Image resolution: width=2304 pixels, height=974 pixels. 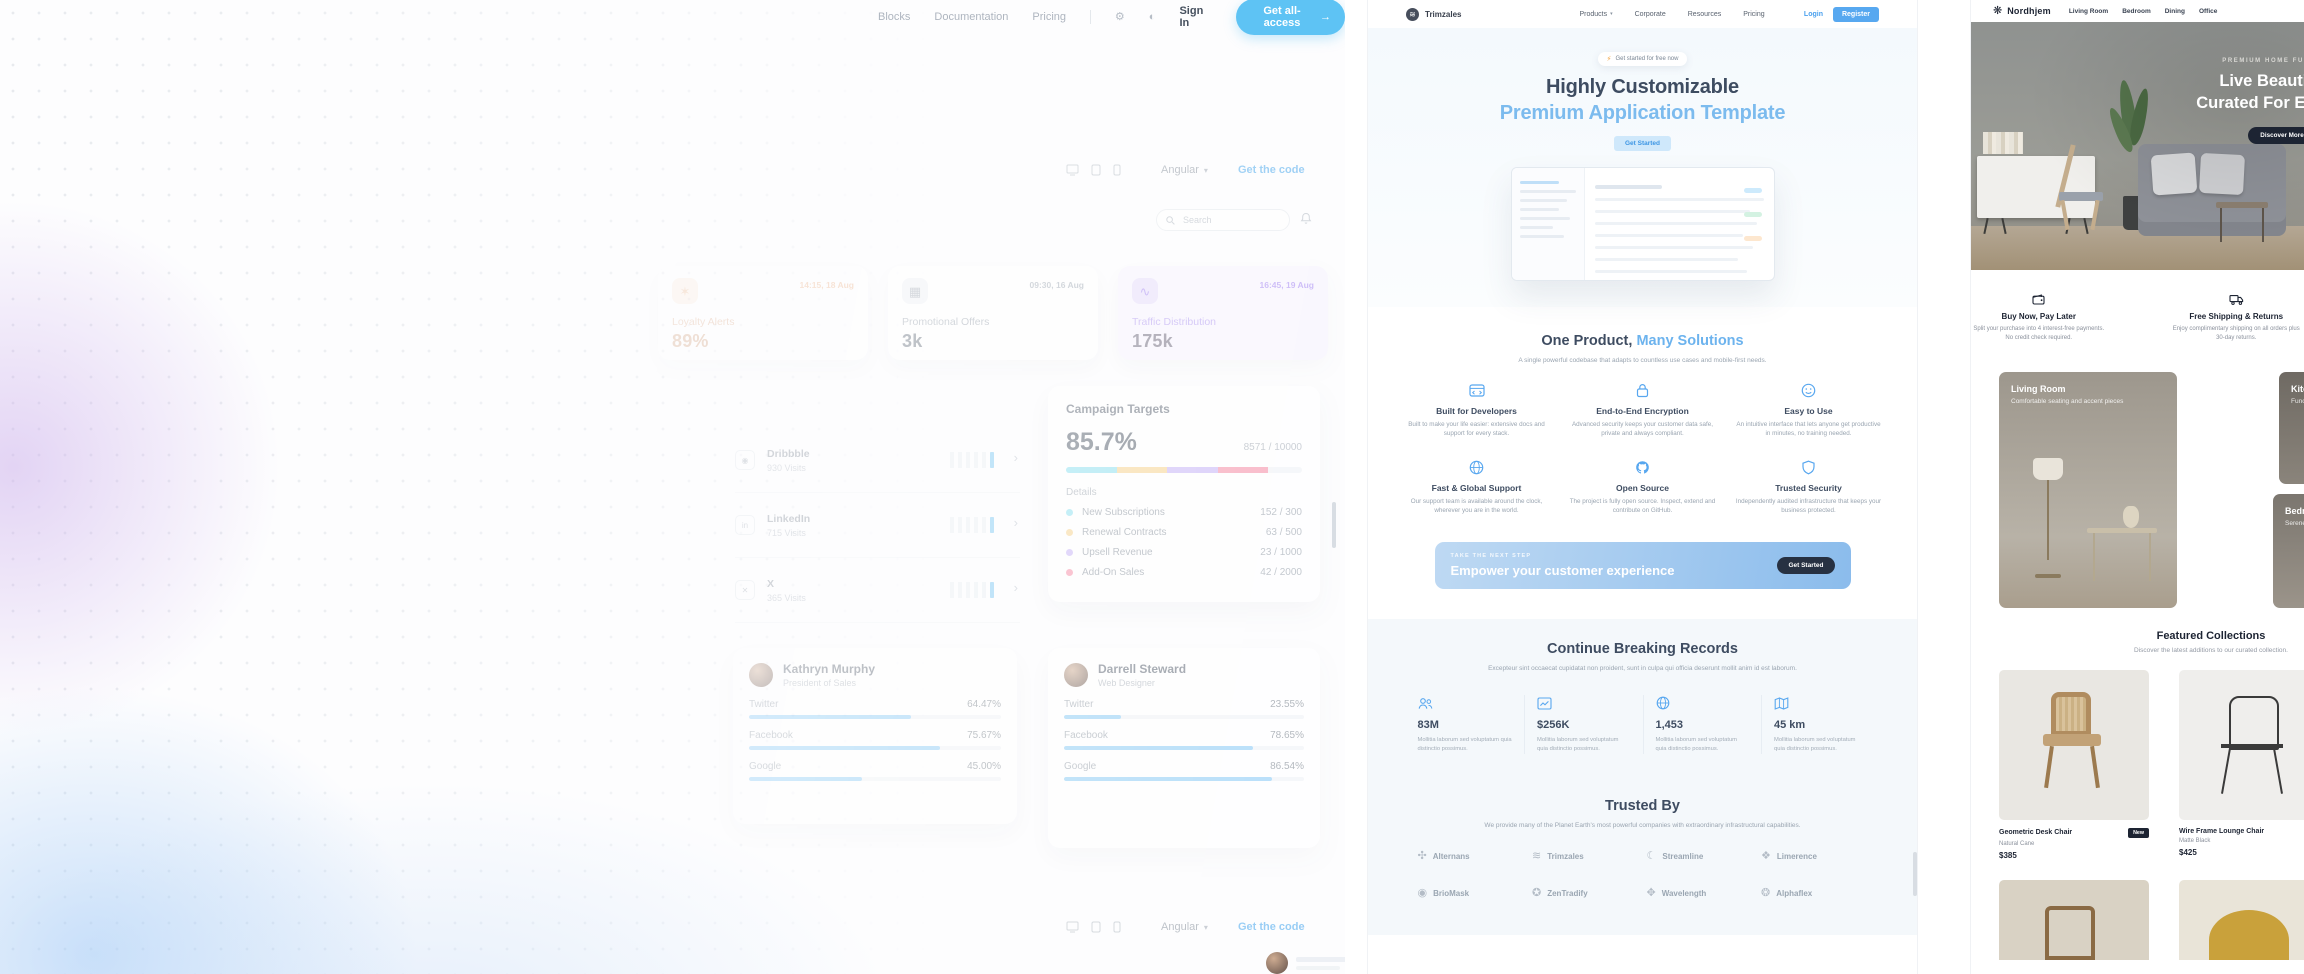 What do you see at coordinates (1191, 17) in the screenshot?
I see `sign-in-link: Sign In` at bounding box center [1191, 17].